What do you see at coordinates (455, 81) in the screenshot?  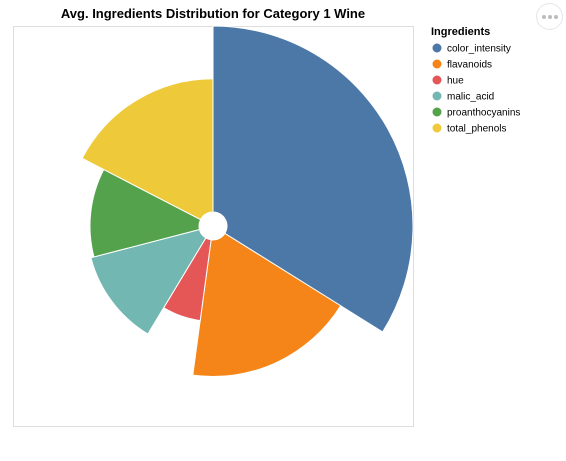 I see `legend-label: hue` at bounding box center [455, 81].